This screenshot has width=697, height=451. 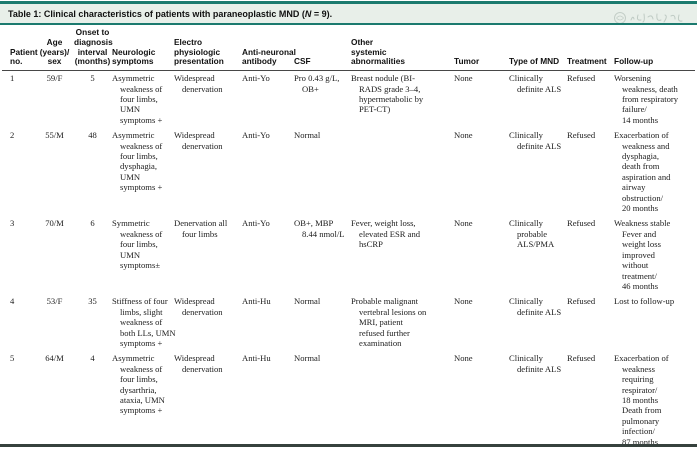 I want to click on cell-age-sex: 64/M, so click(x=54, y=358).